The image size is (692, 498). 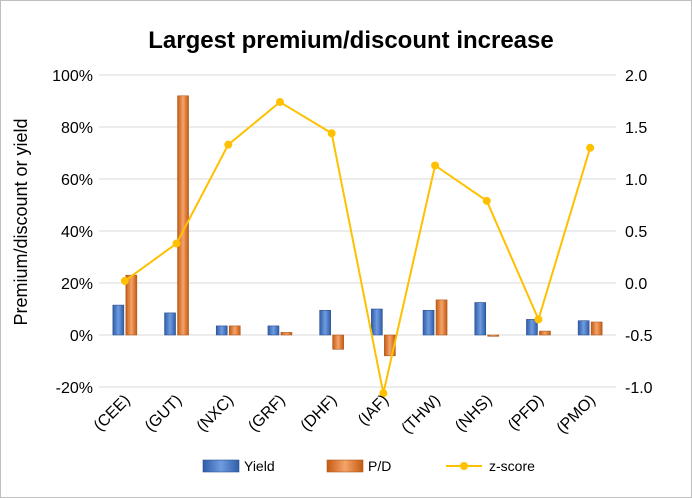 I want to click on y2-axis-ticks: -1.0 -0.5 0.0 0.5 1.0 1.5 2.0, so click(x=639, y=232).